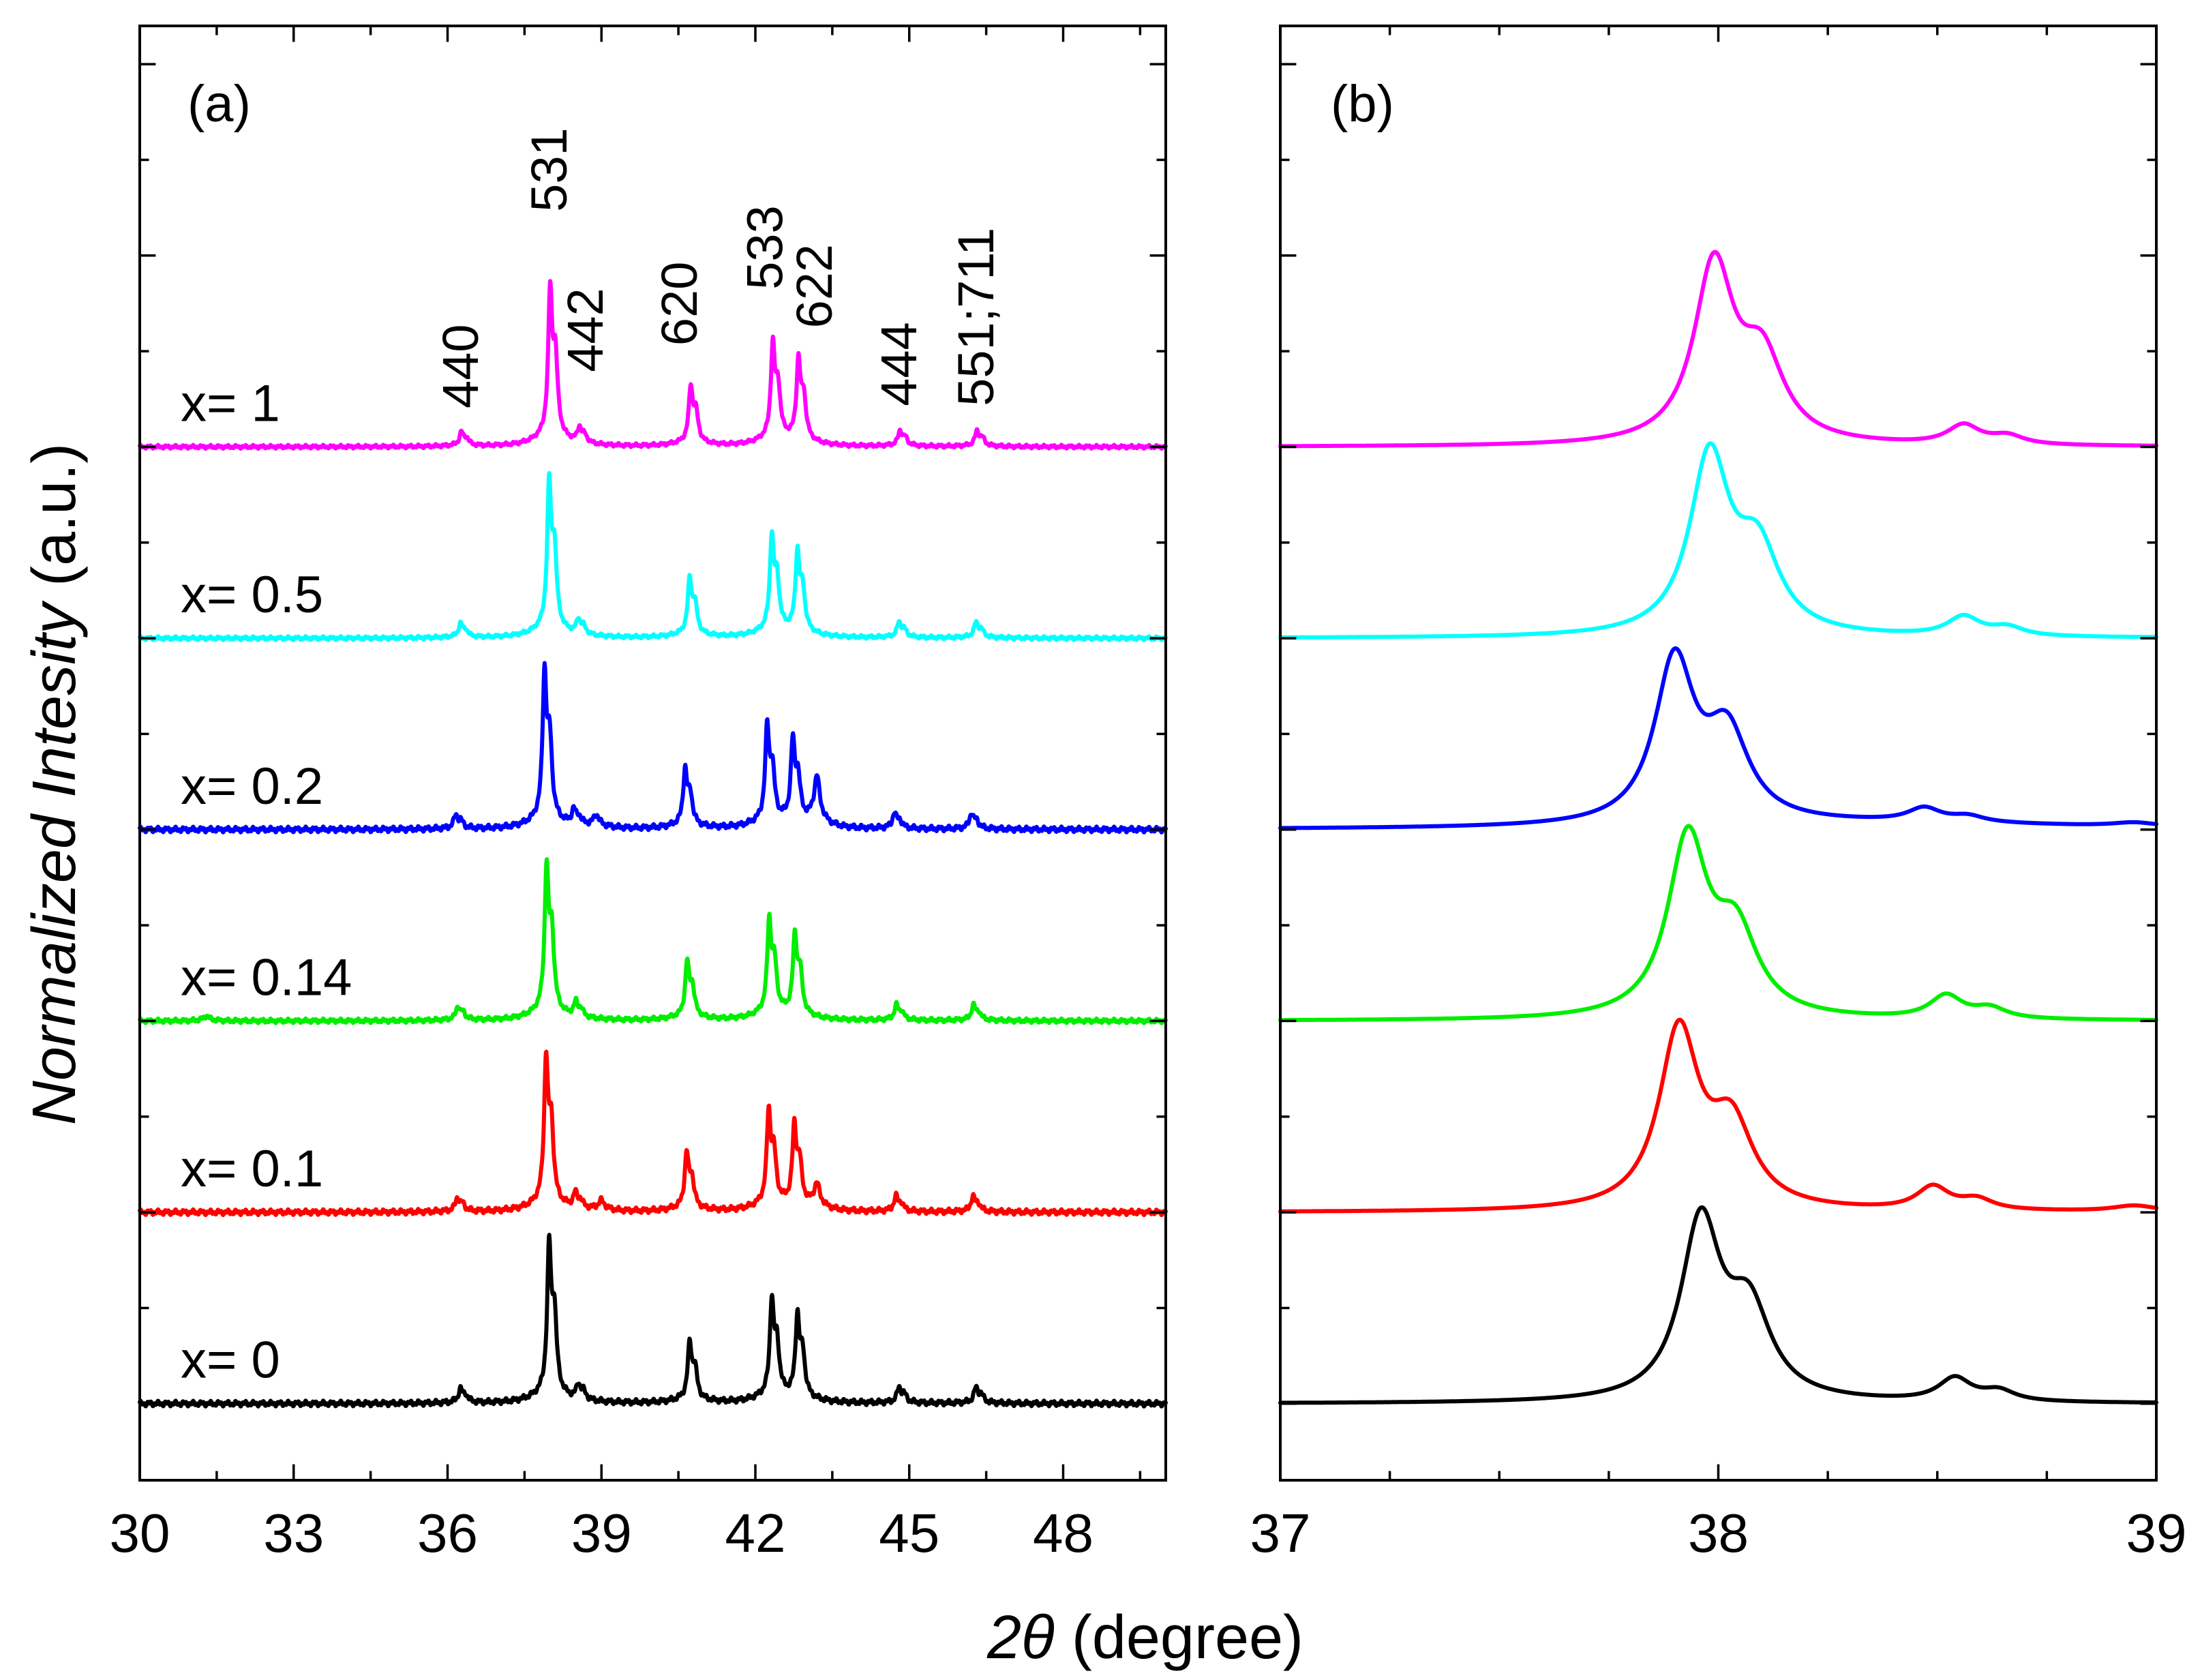  Describe the element at coordinates (252, 1169) in the screenshot. I see `panel-a-series-label: x= 0.1` at that location.